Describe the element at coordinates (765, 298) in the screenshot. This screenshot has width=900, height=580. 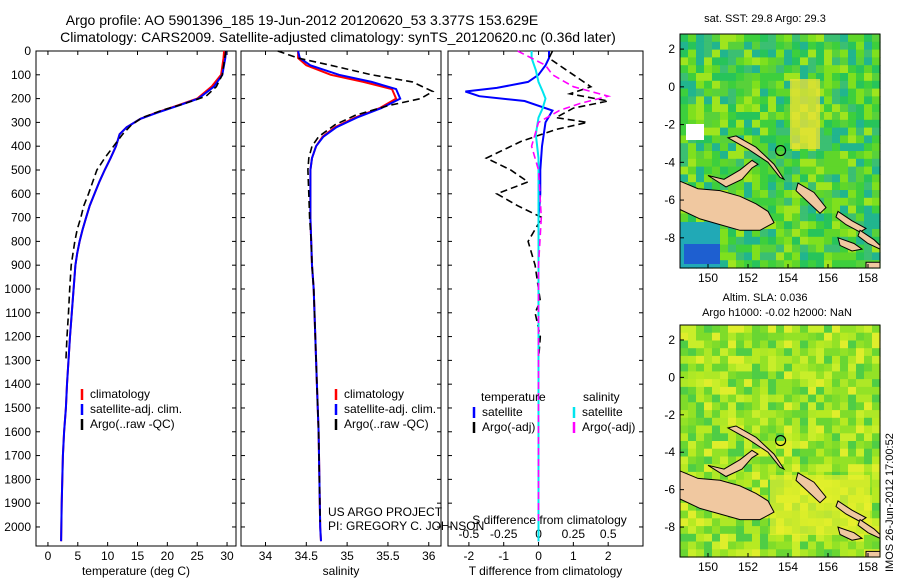
I see `map-label: Altim. SLA: 0.036` at that location.